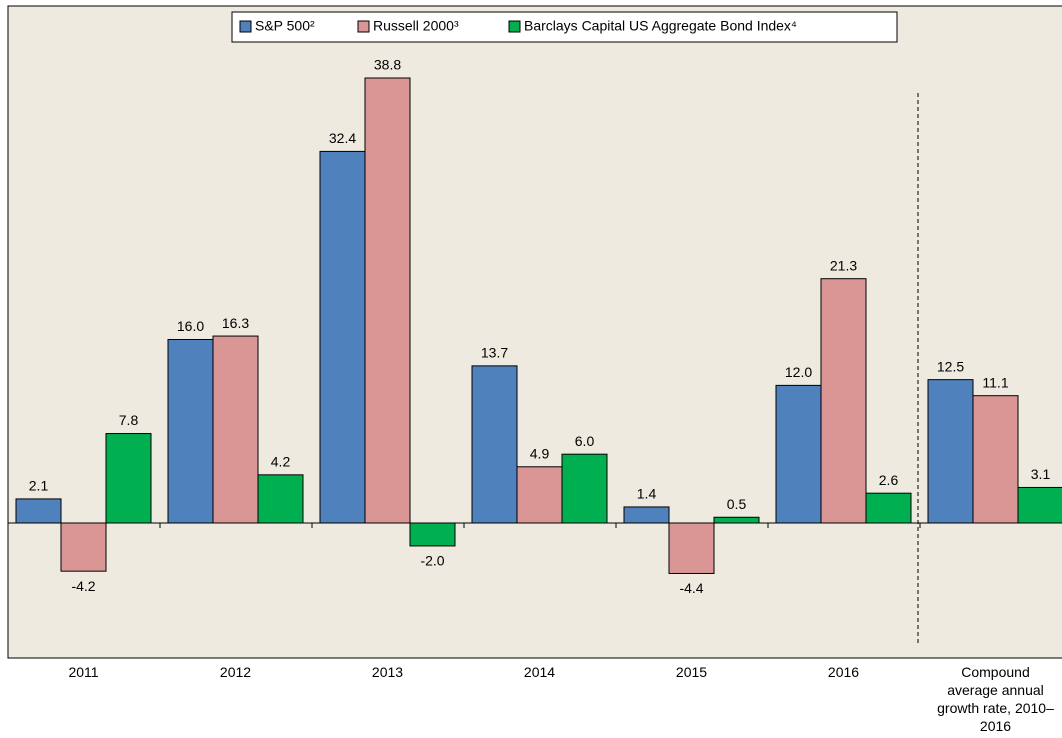  What do you see at coordinates (1041, 474) in the screenshot?
I see `data-label: 3.1` at bounding box center [1041, 474].